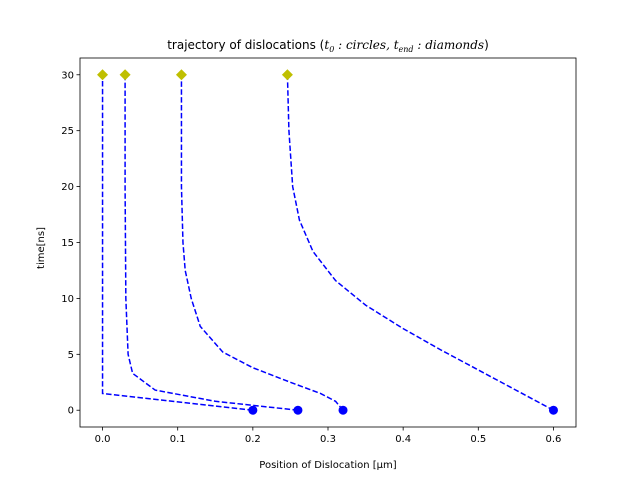  What do you see at coordinates (327, 465) in the screenshot?
I see `x-axis-label: Position of Dislocation [μm]` at bounding box center [327, 465].